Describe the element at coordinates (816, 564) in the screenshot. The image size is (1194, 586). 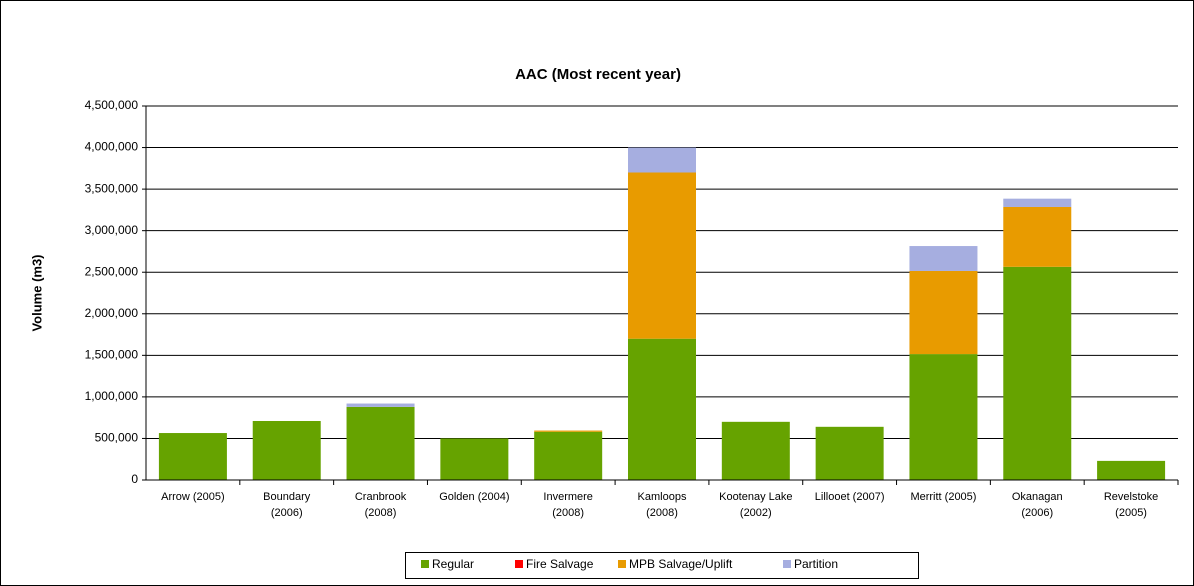
I see `legend-label: Partition` at that location.